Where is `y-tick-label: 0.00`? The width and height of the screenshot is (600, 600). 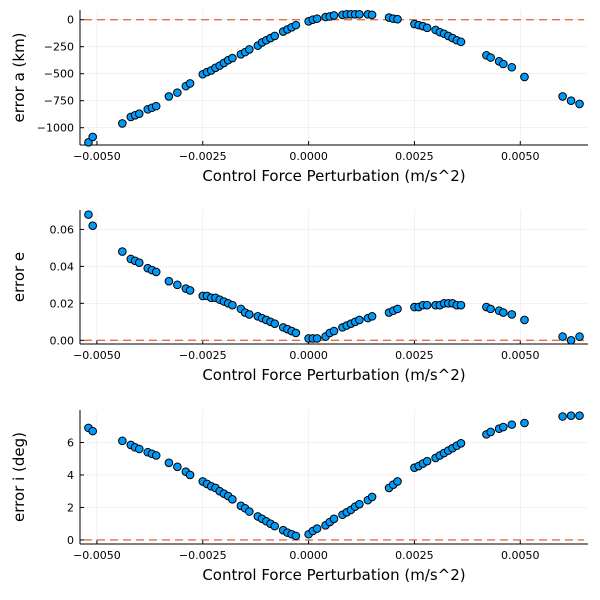 y-tick-label: 0.00 is located at coordinates (62, 340).